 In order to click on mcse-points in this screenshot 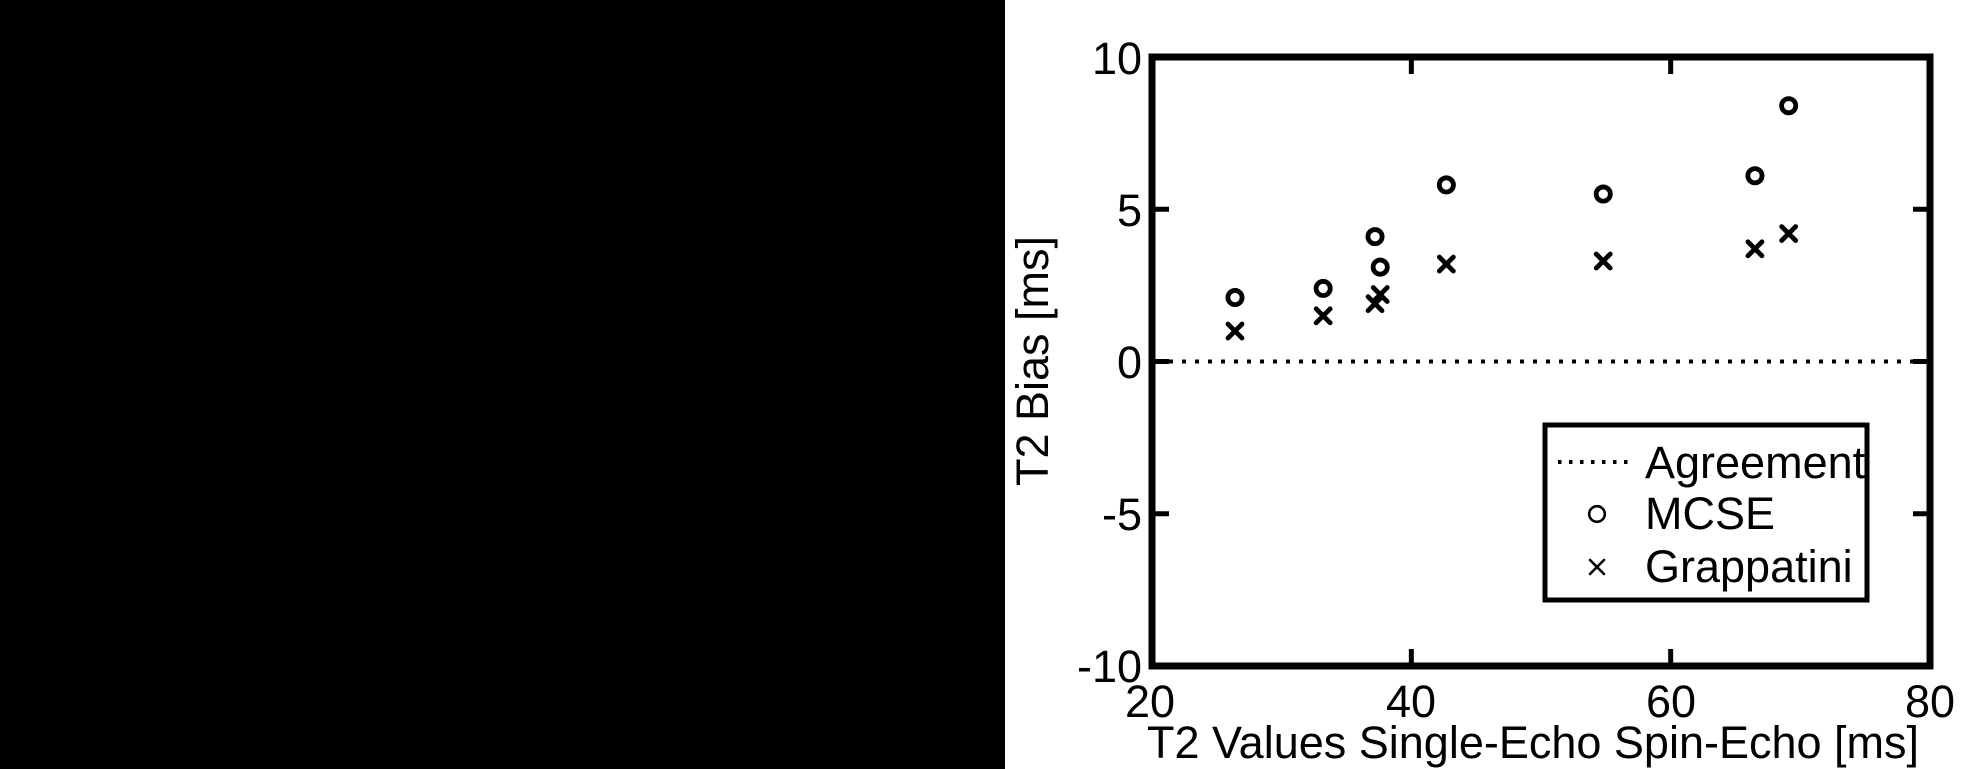, I will do `click(1512, 202)`.